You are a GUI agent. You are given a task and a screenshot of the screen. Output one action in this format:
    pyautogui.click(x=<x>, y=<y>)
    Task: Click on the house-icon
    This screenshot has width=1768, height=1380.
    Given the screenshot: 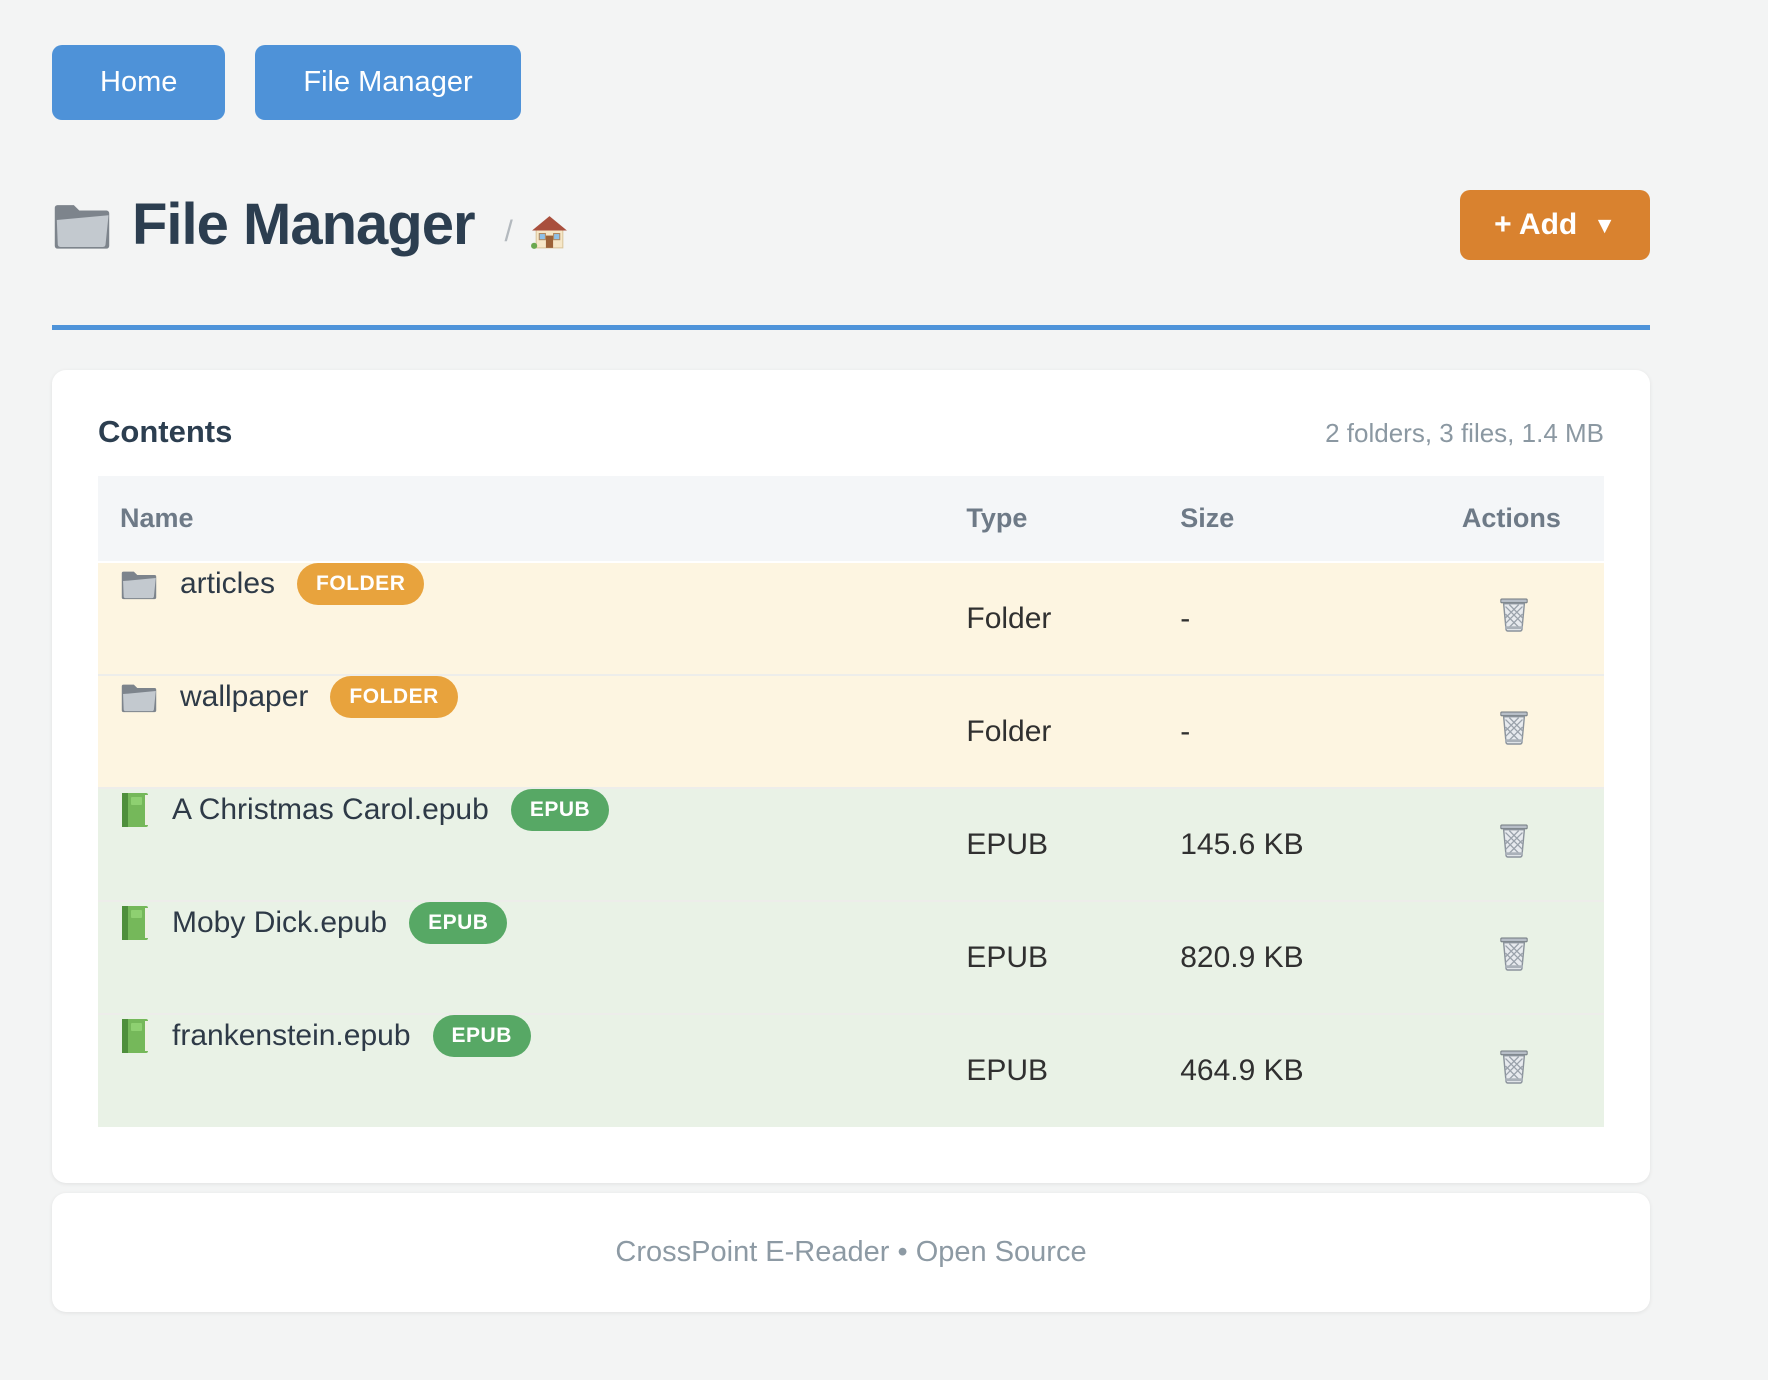 What is the action you would take?
    pyautogui.click(x=549, y=232)
    